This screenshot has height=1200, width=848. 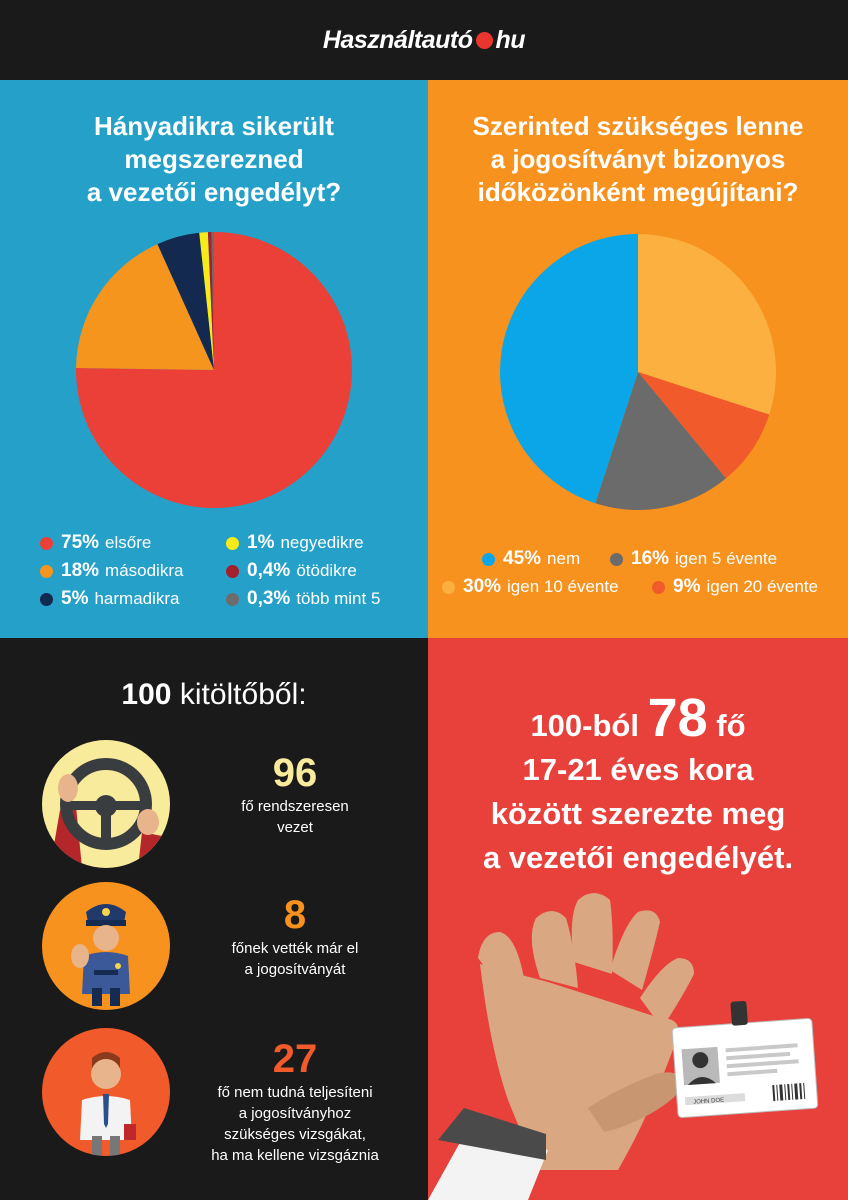 What do you see at coordinates (650, 558) in the screenshot?
I see `legend-pct: 16%` at bounding box center [650, 558].